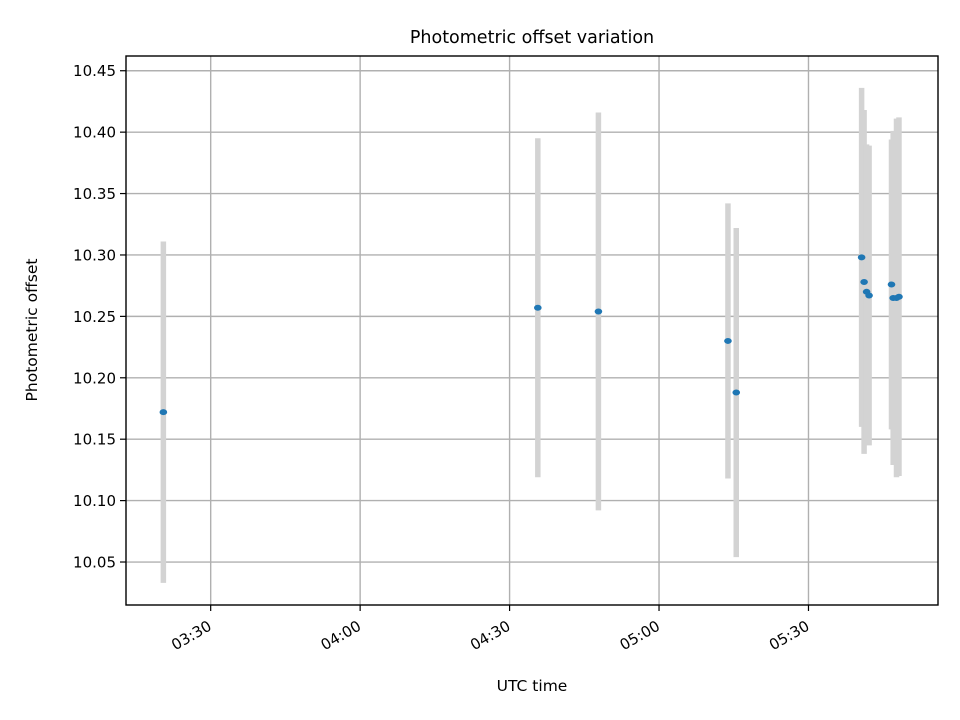 Image resolution: width=960 pixels, height=720 pixels. What do you see at coordinates (94, 194) in the screenshot?
I see `y-tick-label: 10.35` at bounding box center [94, 194].